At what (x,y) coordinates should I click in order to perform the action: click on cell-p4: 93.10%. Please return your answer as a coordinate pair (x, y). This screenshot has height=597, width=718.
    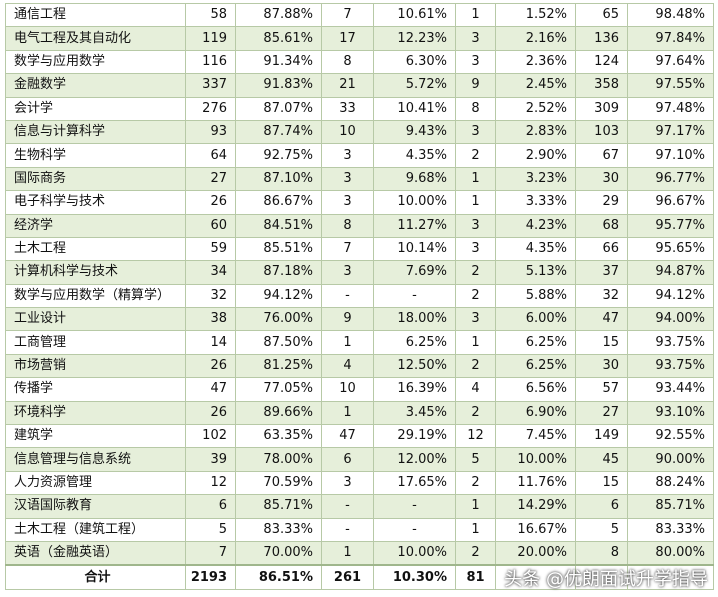
    Looking at the image, I should click on (670, 413).